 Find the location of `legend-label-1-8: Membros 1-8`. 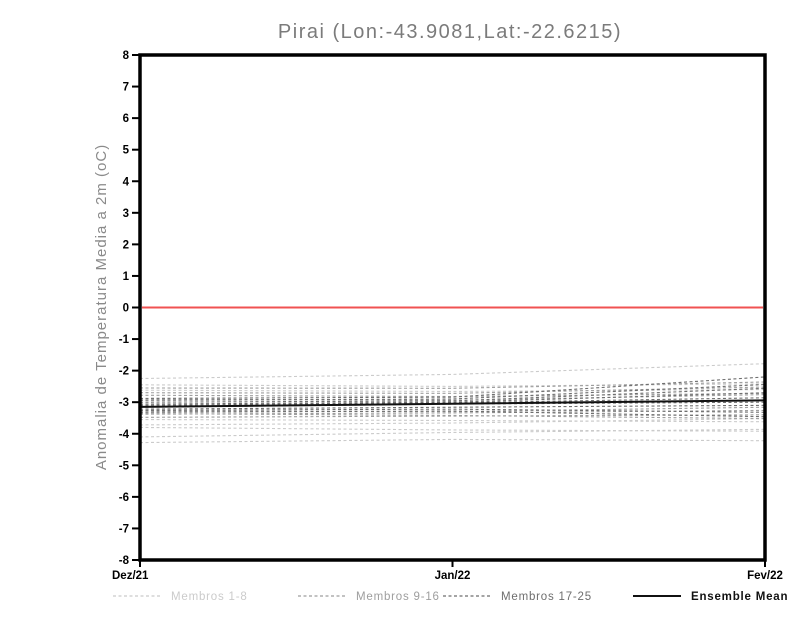

legend-label-1-8: Membros 1-8 is located at coordinates (209, 597).